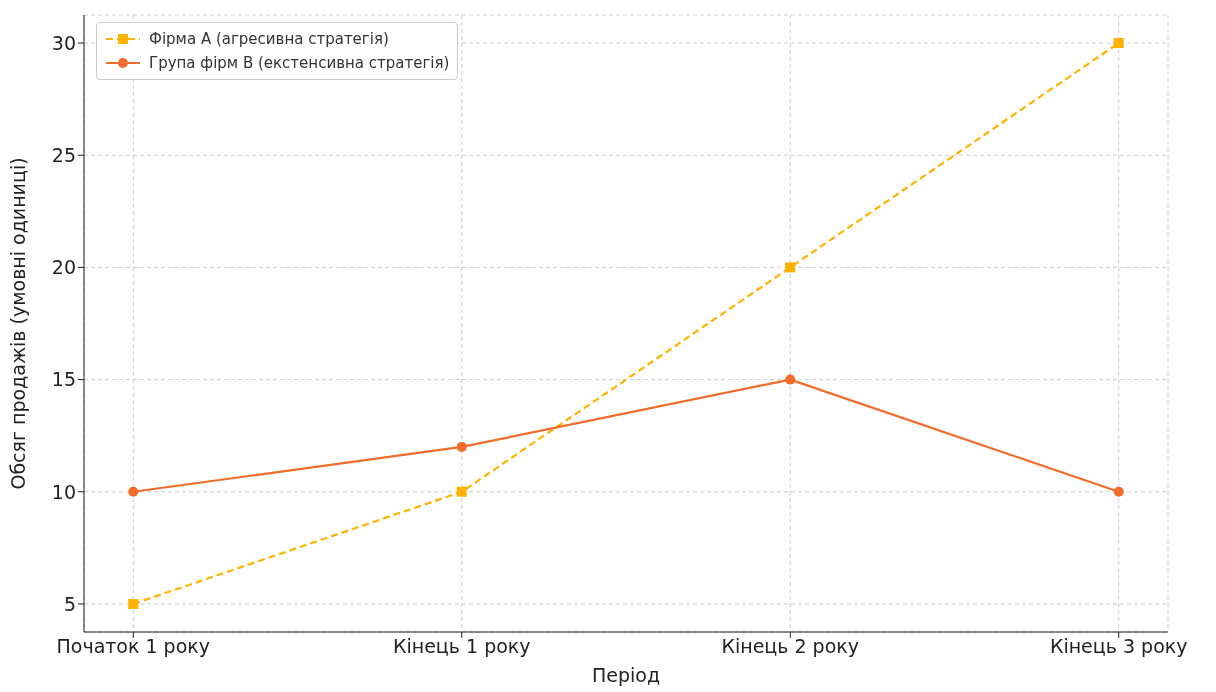 This screenshot has height=692, width=1216. What do you see at coordinates (63, 154) in the screenshot?
I see `y-tick-label: 25` at bounding box center [63, 154].